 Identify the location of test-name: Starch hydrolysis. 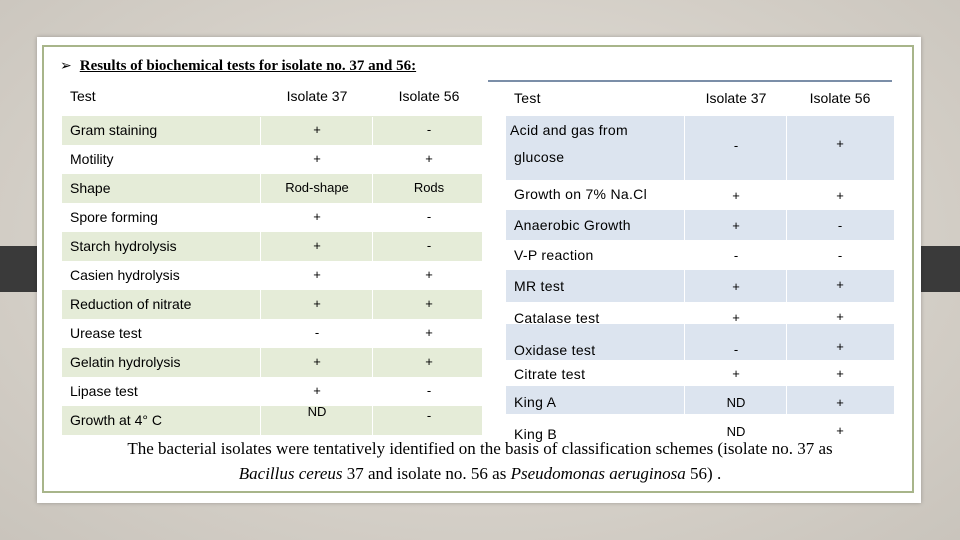
(123, 246).